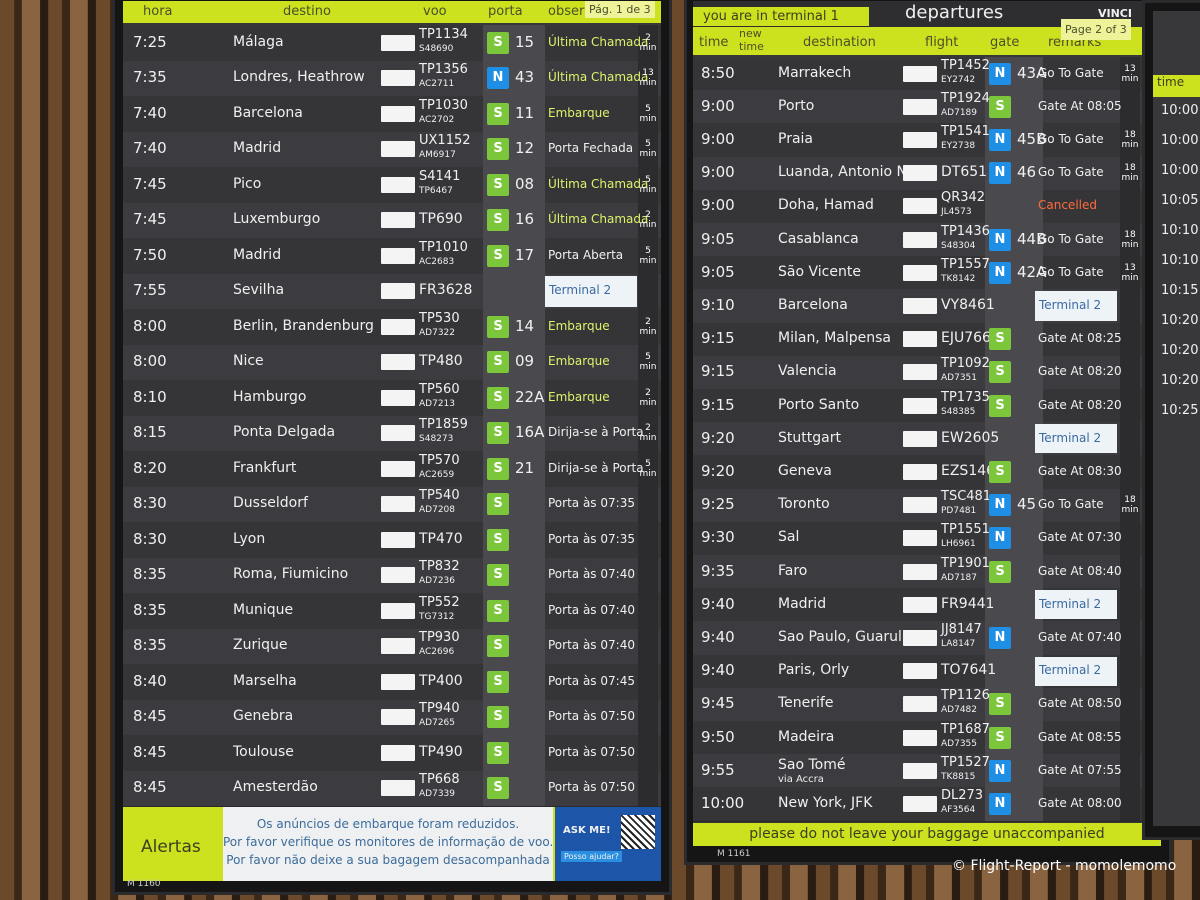 The height and width of the screenshot is (900, 1200). I want to click on flight-number: TP1527, so click(965, 762).